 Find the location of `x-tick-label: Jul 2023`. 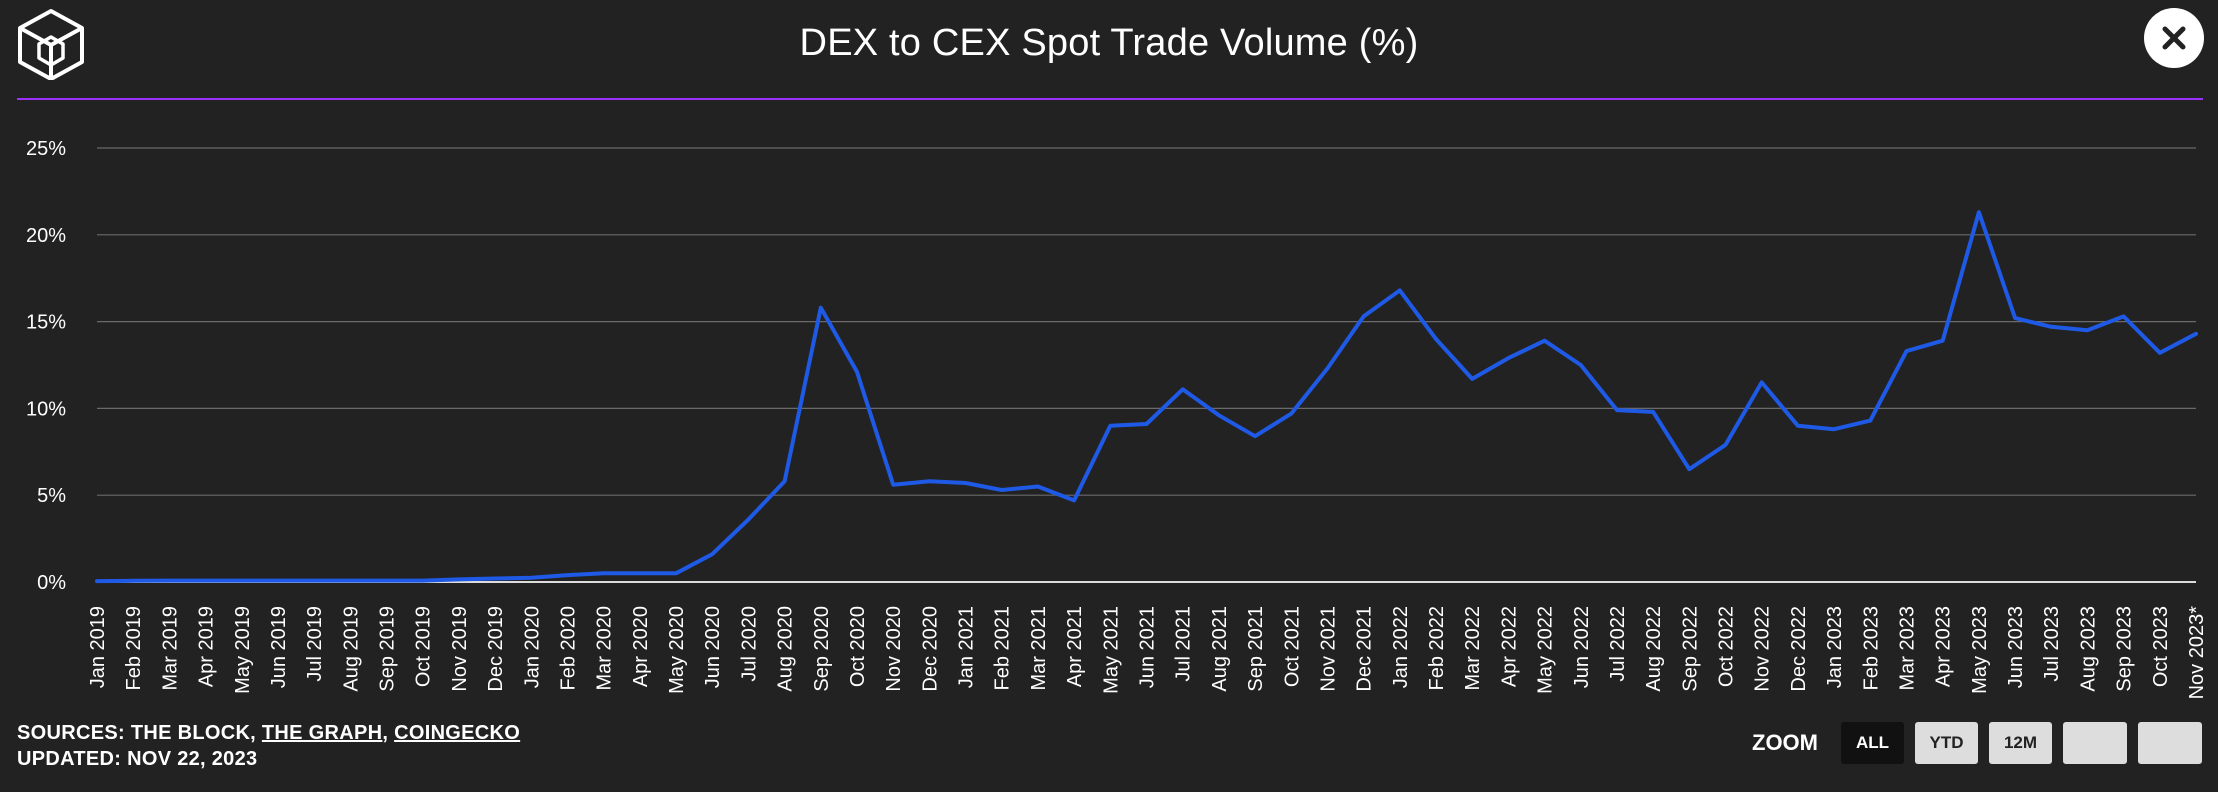

x-tick-label: Jul 2023 is located at coordinates (2052, 644).